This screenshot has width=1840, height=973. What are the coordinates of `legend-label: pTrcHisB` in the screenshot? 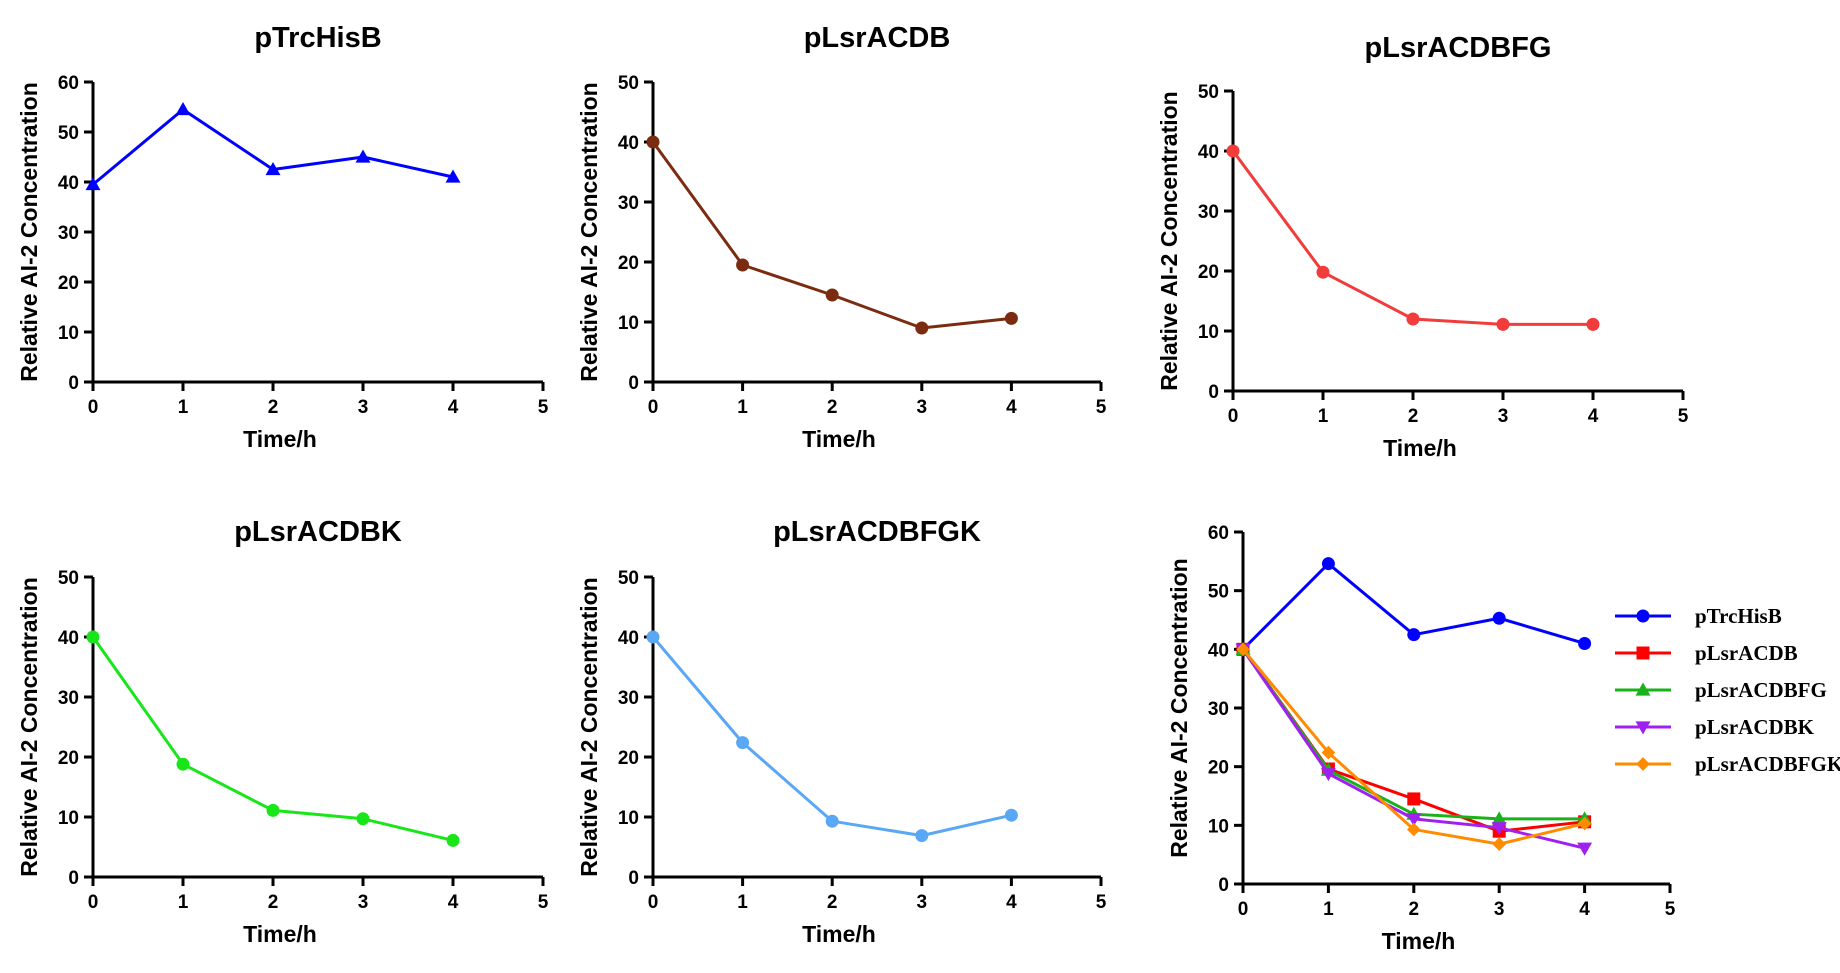 It's located at (1738, 616).